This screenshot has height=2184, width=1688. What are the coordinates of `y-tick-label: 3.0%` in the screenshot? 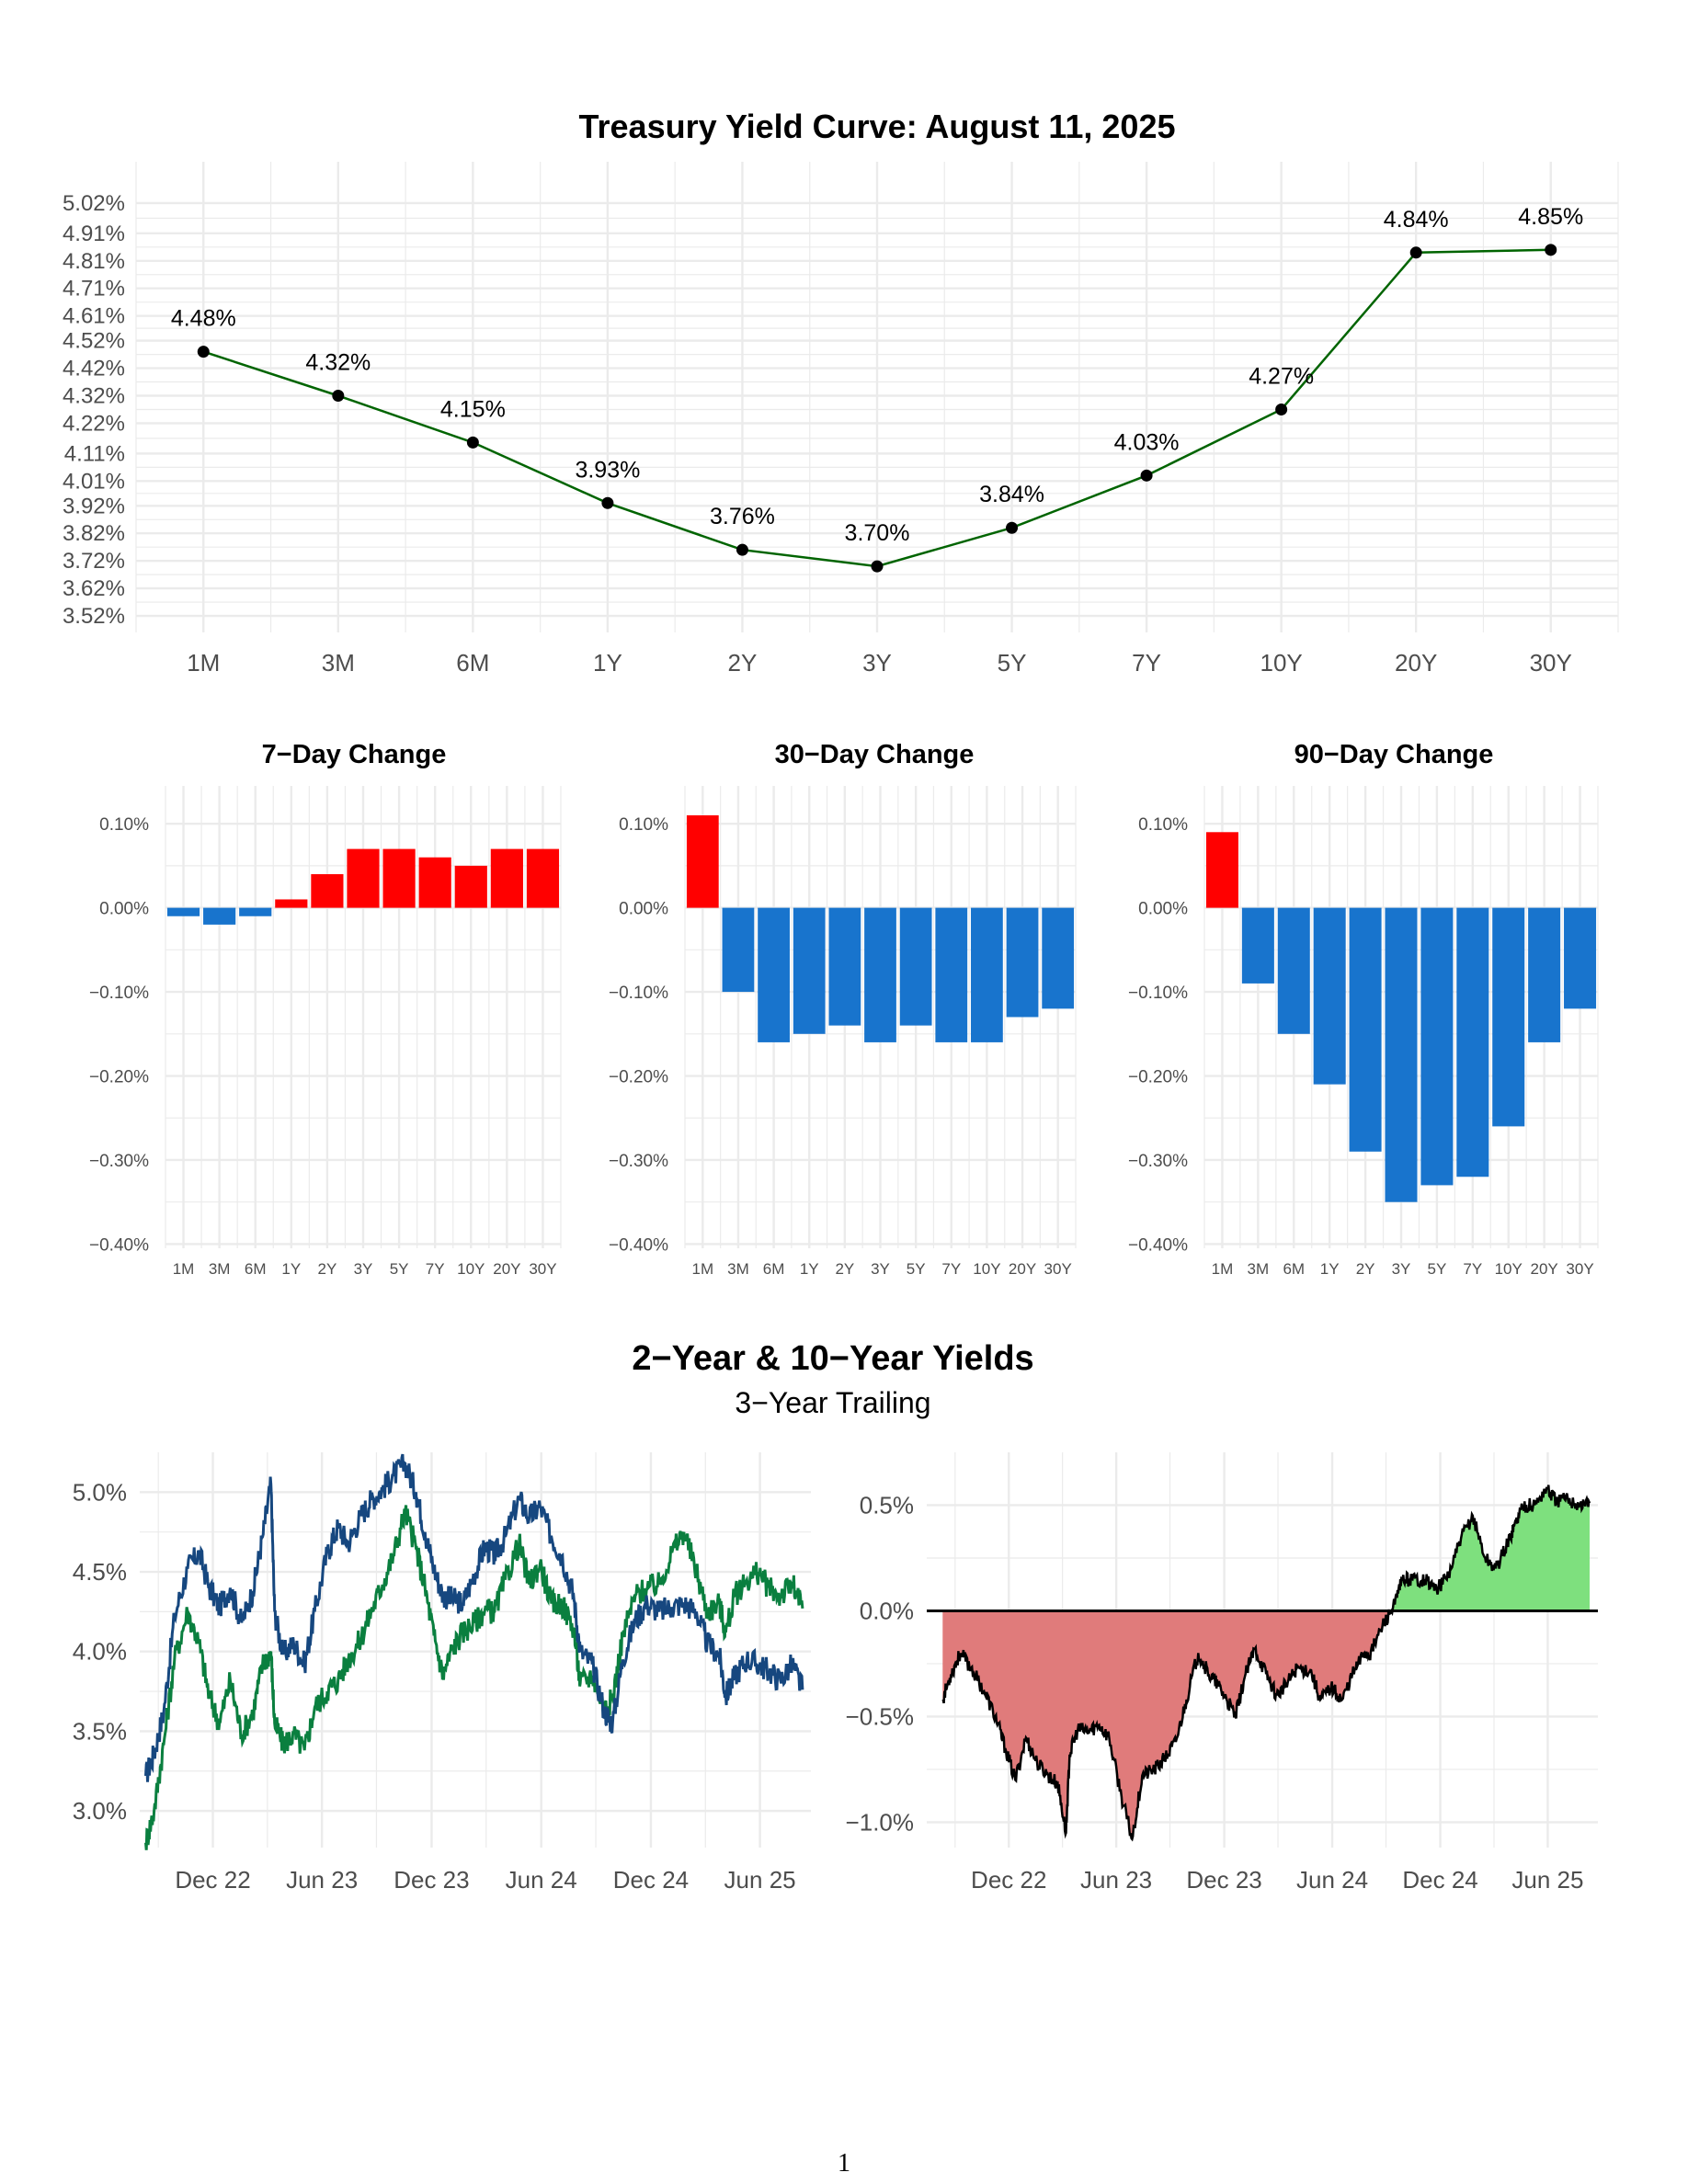 It's located at (100, 1811).